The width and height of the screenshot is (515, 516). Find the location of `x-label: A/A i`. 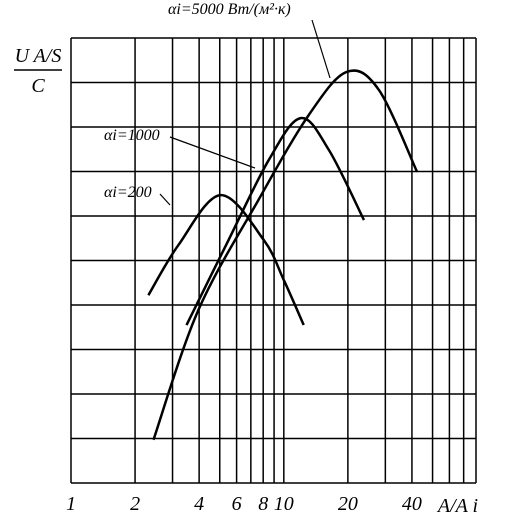

x-label: A/A i is located at coordinates (457, 505).